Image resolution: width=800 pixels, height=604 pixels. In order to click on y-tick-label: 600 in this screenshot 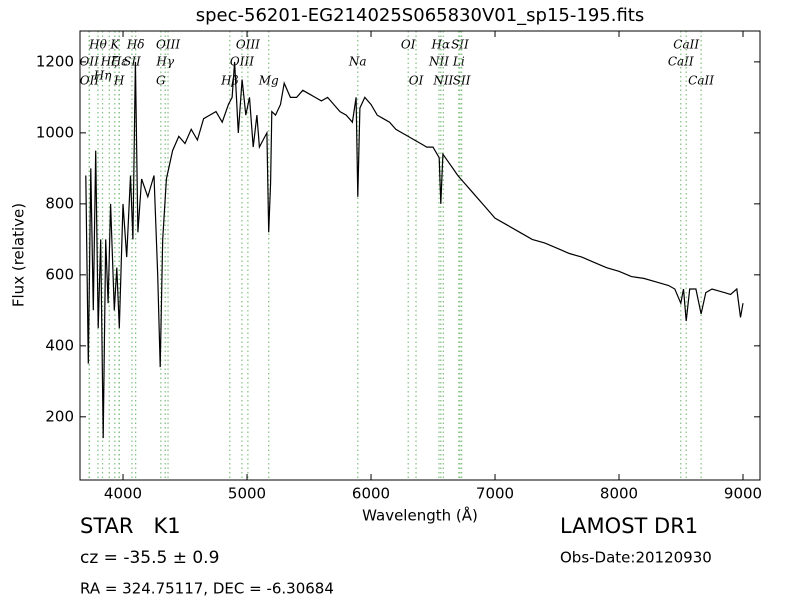, I will do `click(59, 274)`.